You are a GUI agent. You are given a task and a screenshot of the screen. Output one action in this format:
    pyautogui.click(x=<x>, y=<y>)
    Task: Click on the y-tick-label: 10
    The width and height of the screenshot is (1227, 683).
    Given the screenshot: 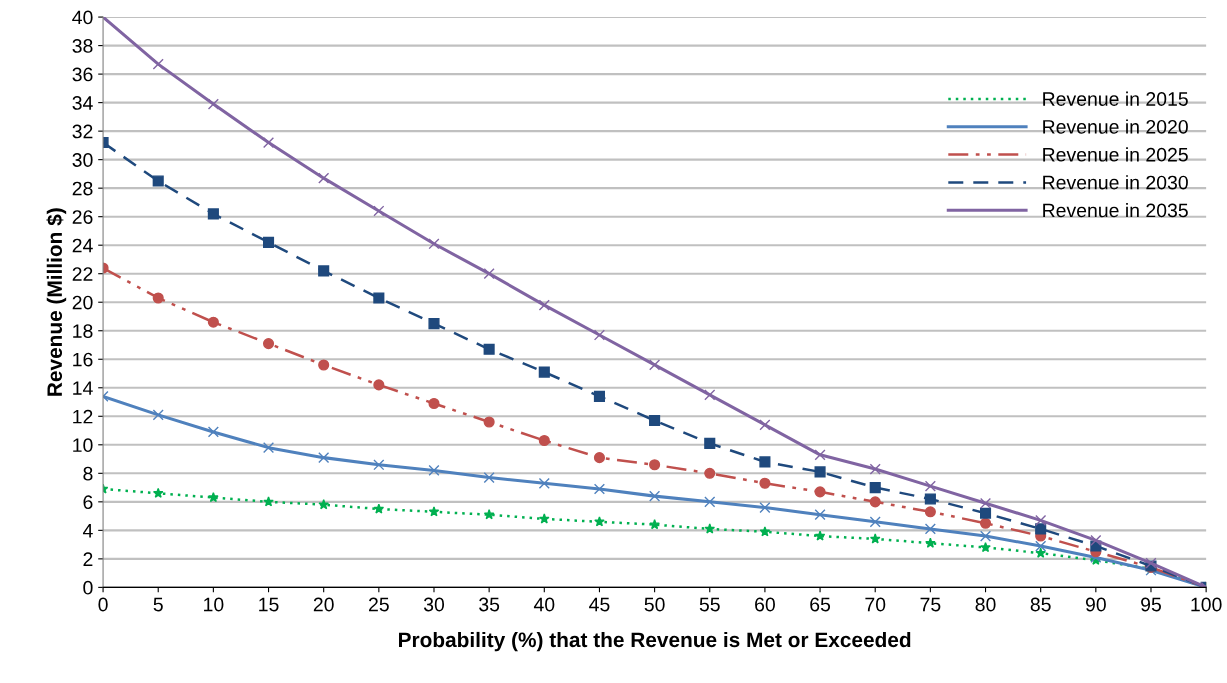 What is the action you would take?
    pyautogui.click(x=83, y=445)
    